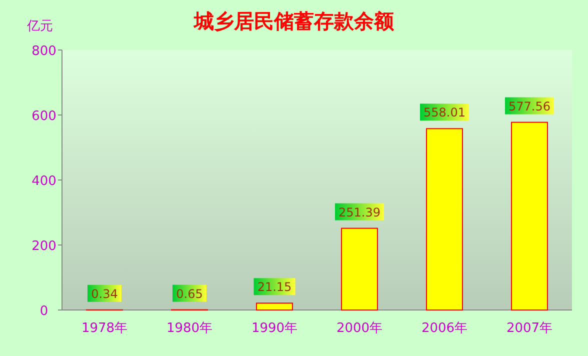 The image size is (588, 356). I want to click on data-label: 0.65, so click(189, 293).